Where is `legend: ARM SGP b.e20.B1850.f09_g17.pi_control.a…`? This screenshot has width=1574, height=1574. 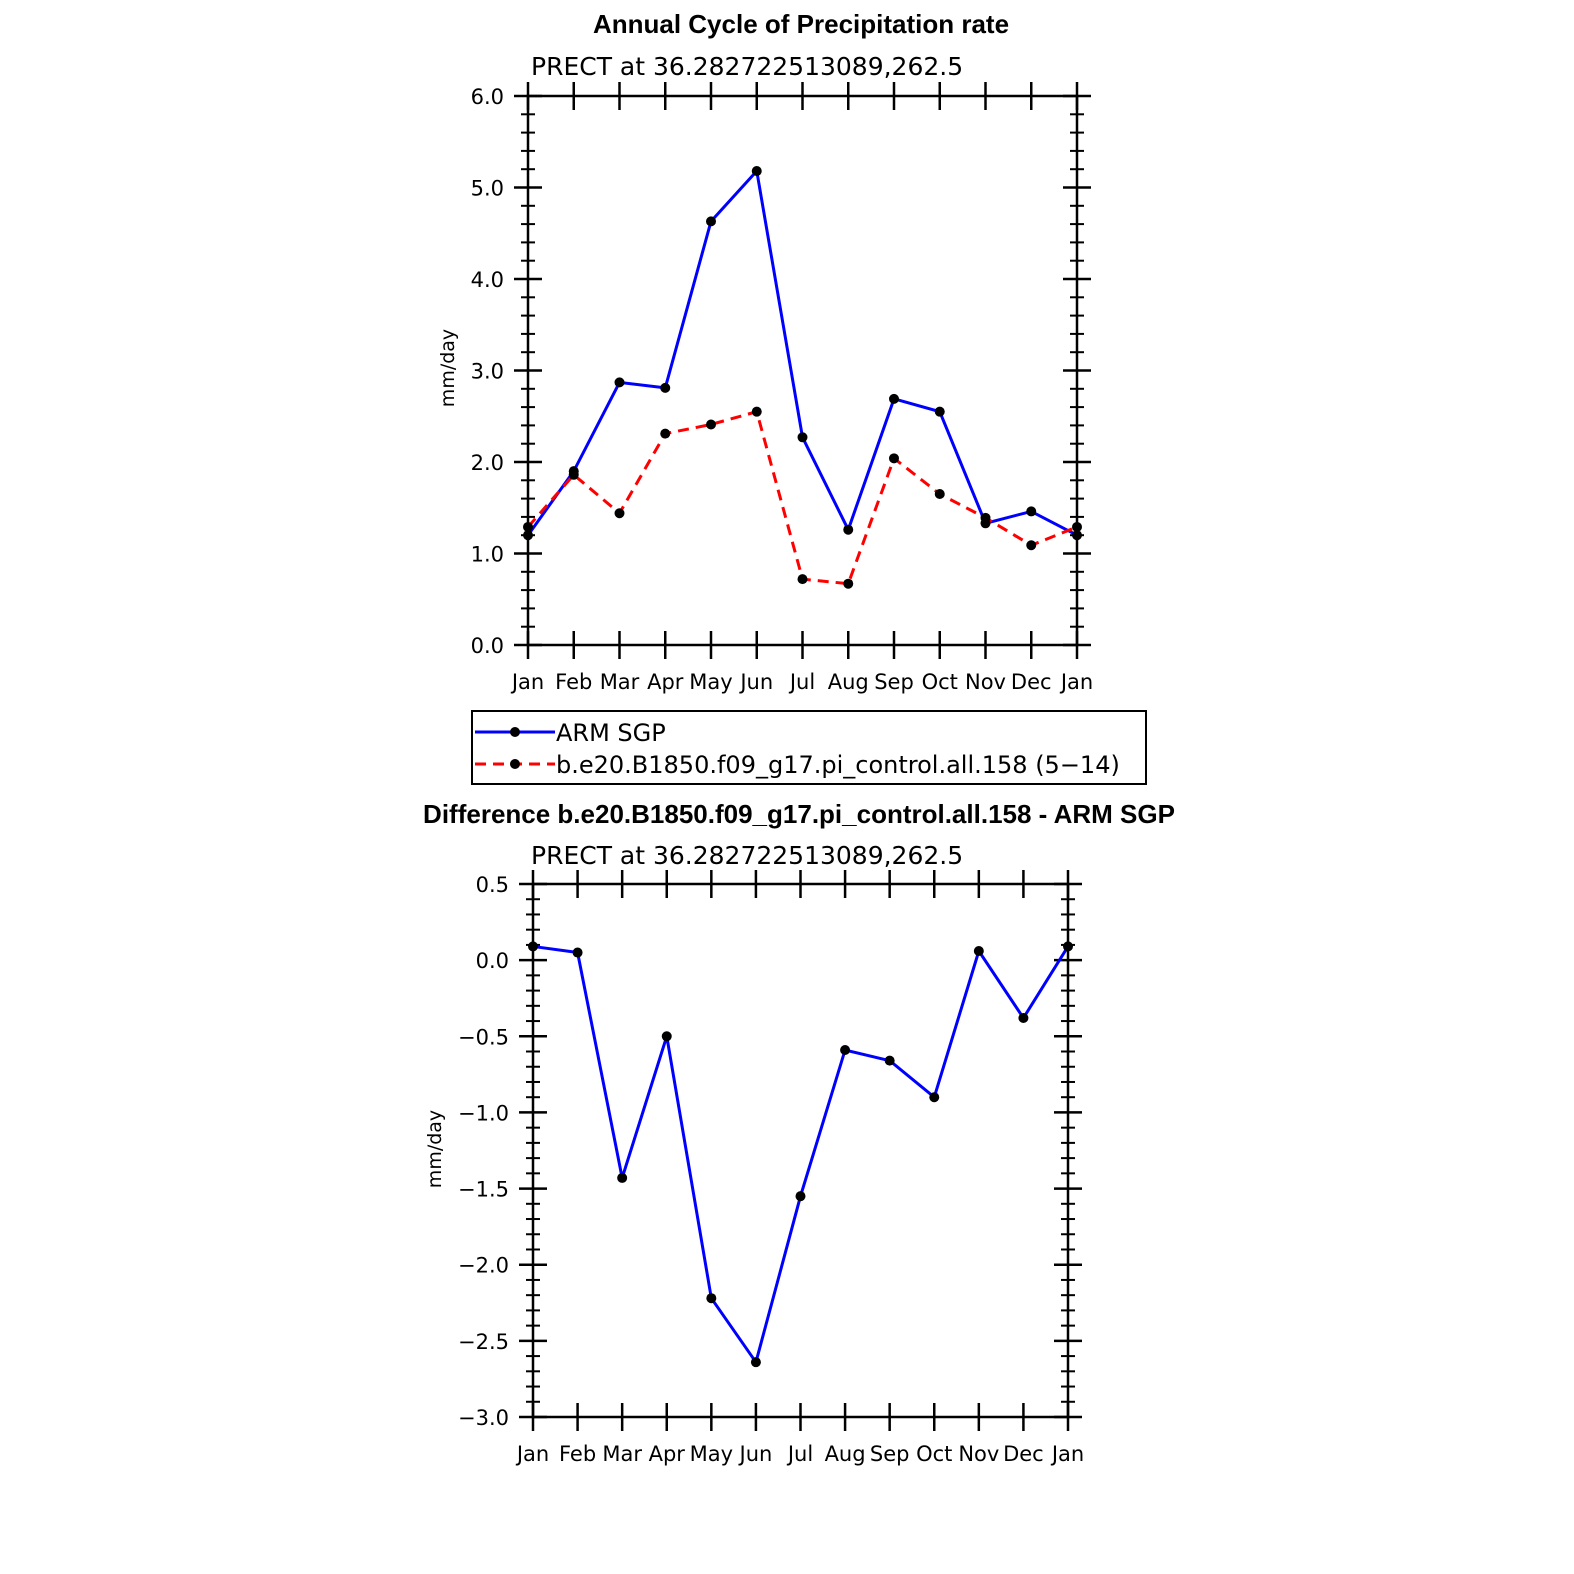 legend: ARM SGP b.e20.B1850.f09_g17.pi_control.a… is located at coordinates (809, 747).